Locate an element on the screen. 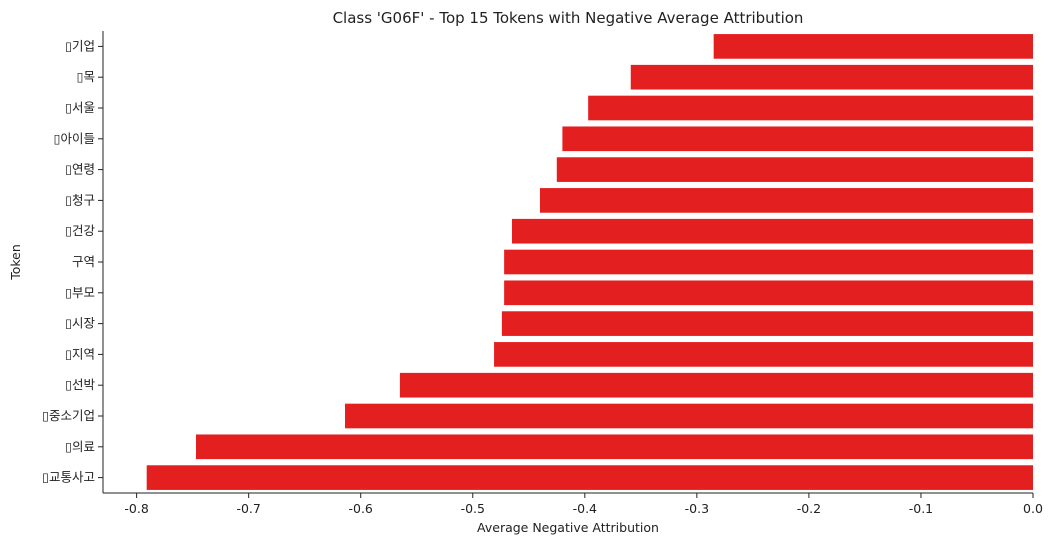 The height and width of the screenshot is (544, 1053). y-tick-label: 구역 is located at coordinates (83, 261).